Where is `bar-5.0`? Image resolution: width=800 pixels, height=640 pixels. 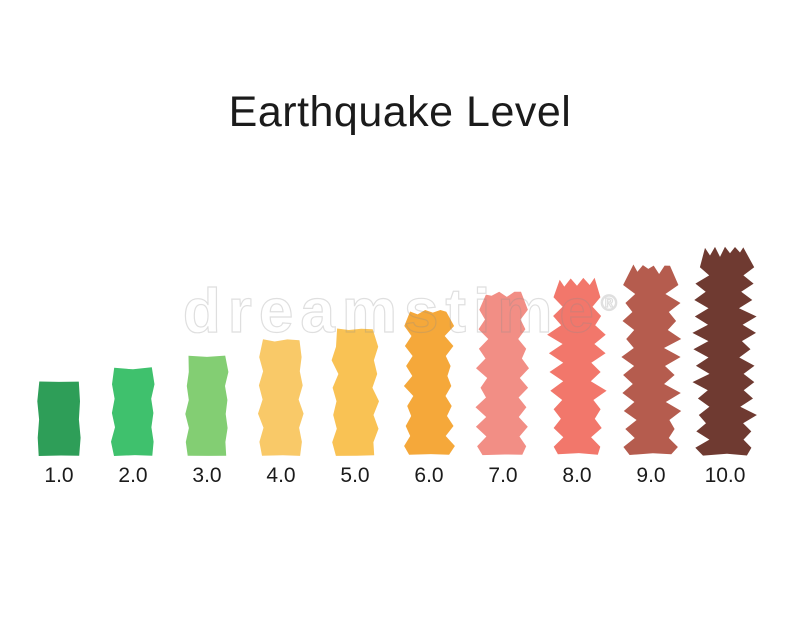
bar-5.0 is located at coordinates (355, 392).